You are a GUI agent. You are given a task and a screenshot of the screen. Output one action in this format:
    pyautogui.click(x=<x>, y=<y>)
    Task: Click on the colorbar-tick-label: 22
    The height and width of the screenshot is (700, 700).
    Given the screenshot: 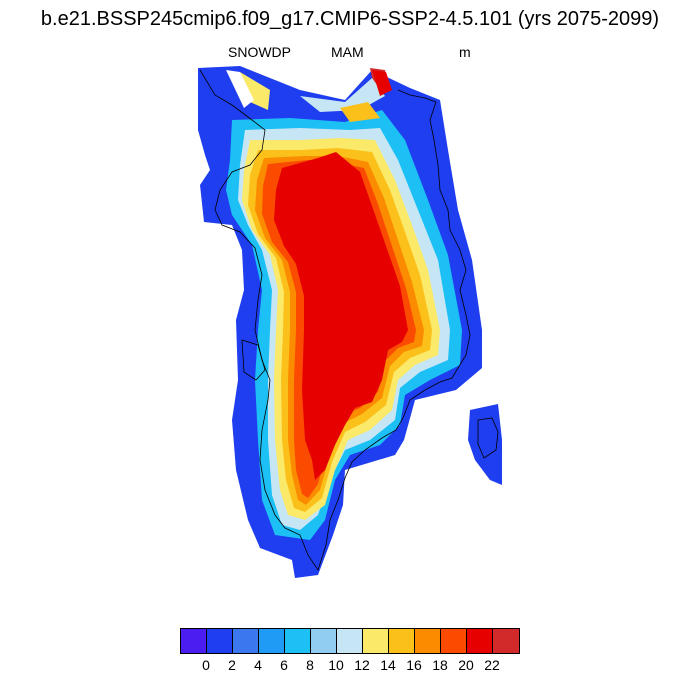 What is the action you would take?
    pyautogui.click(x=492, y=665)
    